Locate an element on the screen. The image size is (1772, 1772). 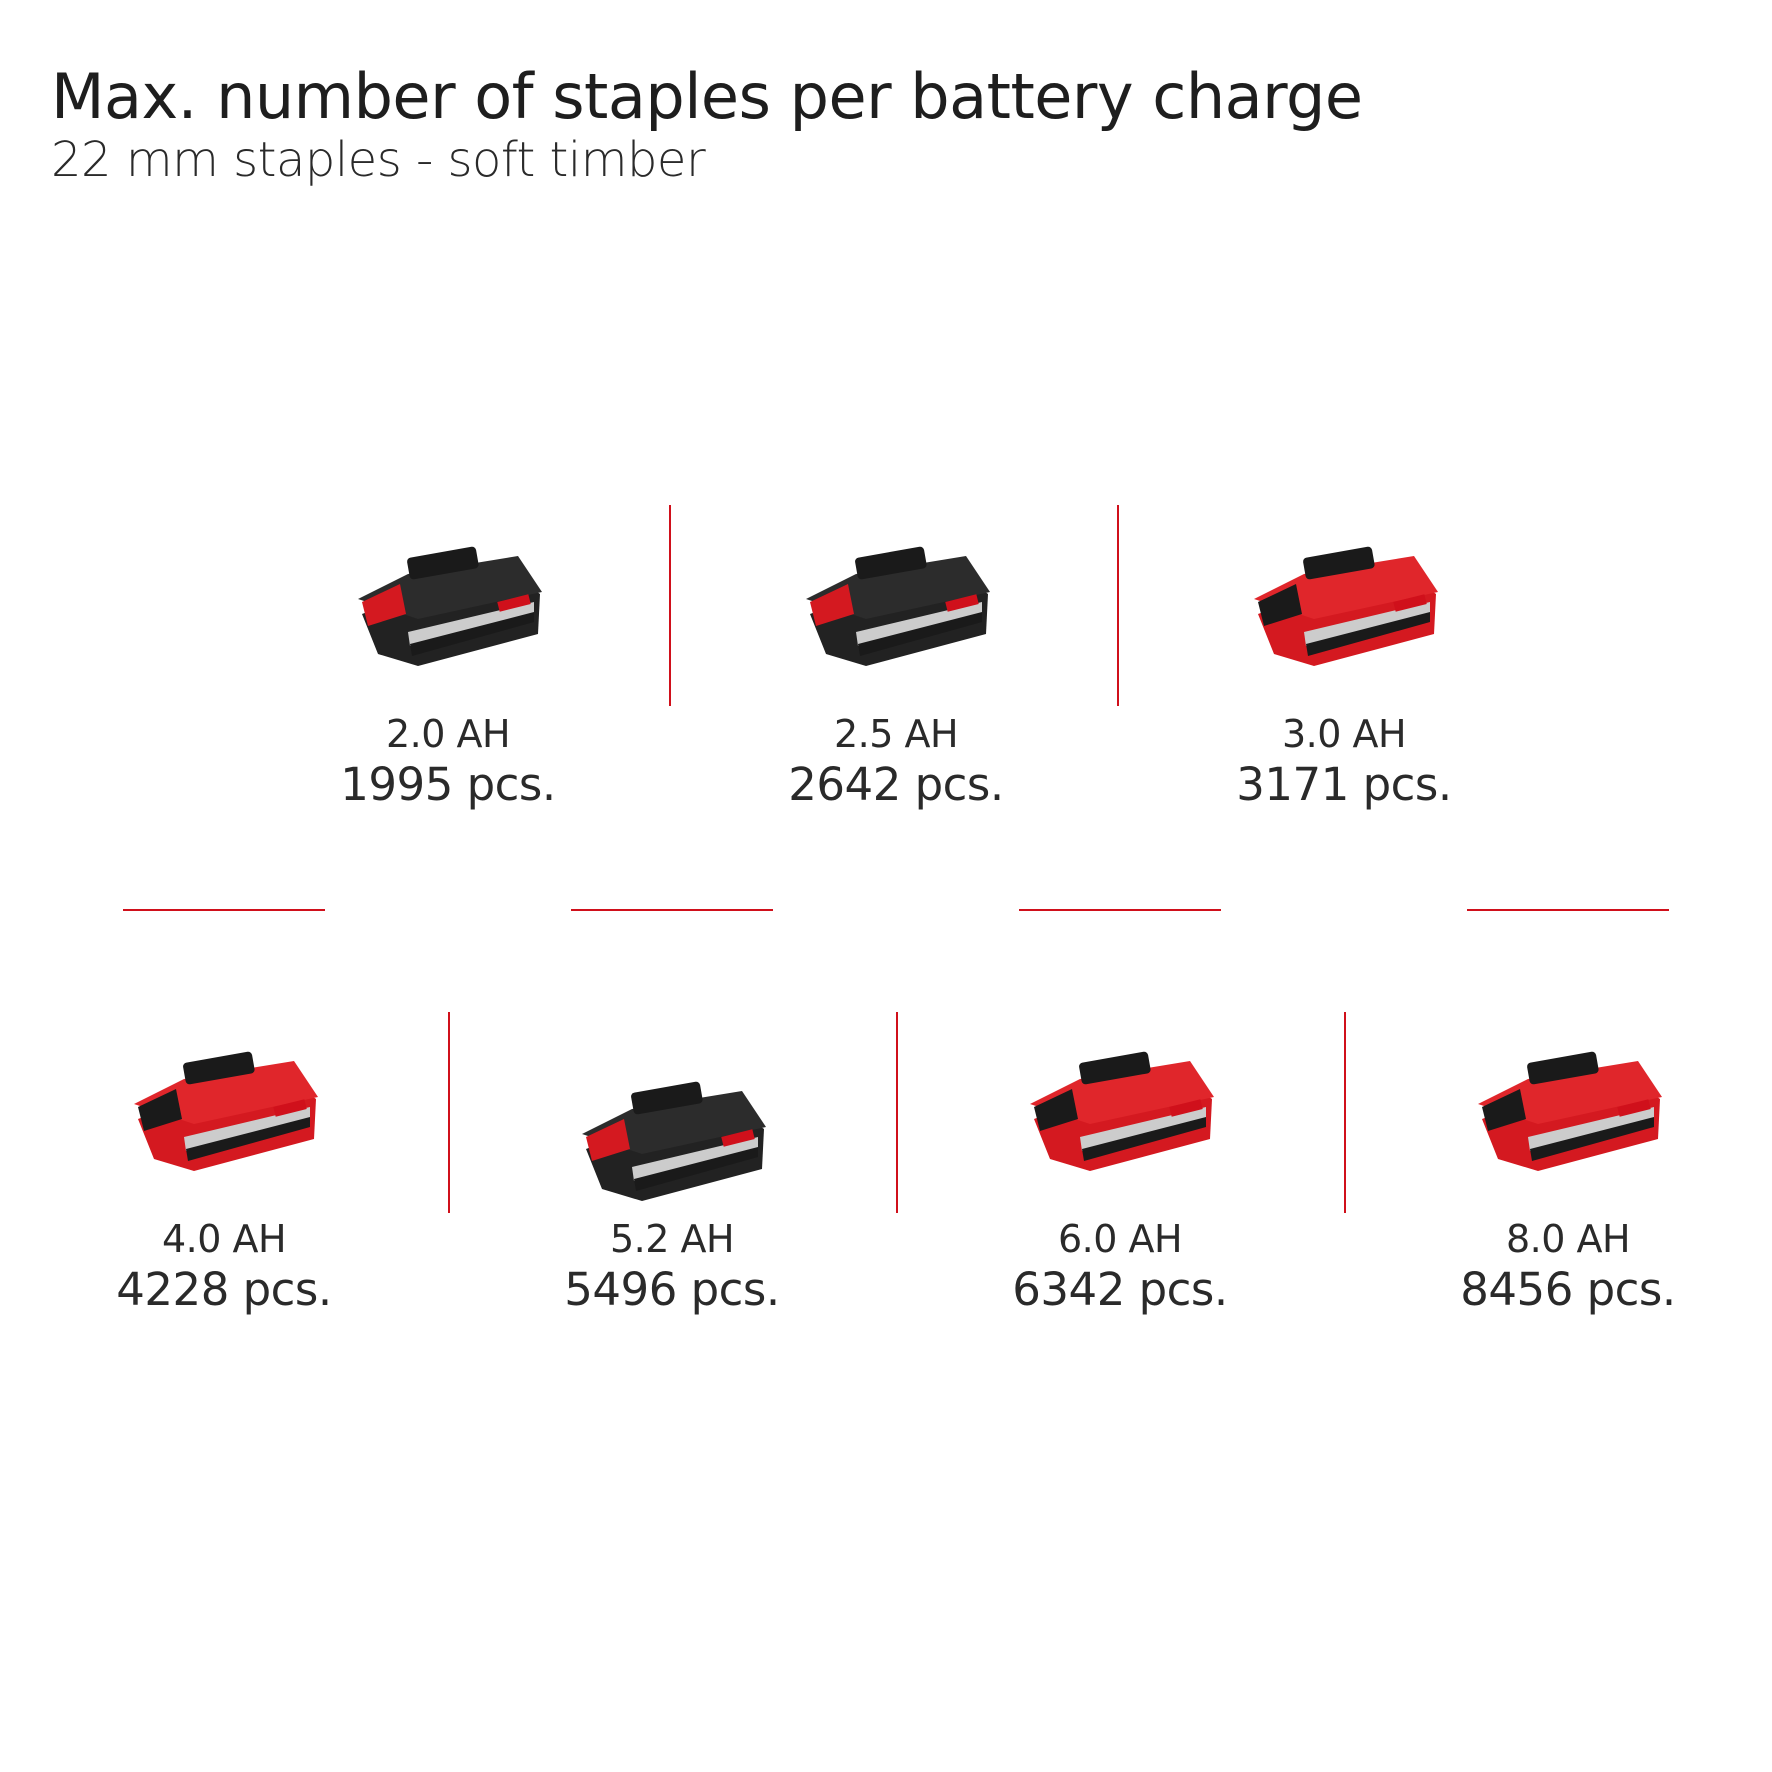
battery-capacity: 4.0 AH is located at coordinates (224, 1239).